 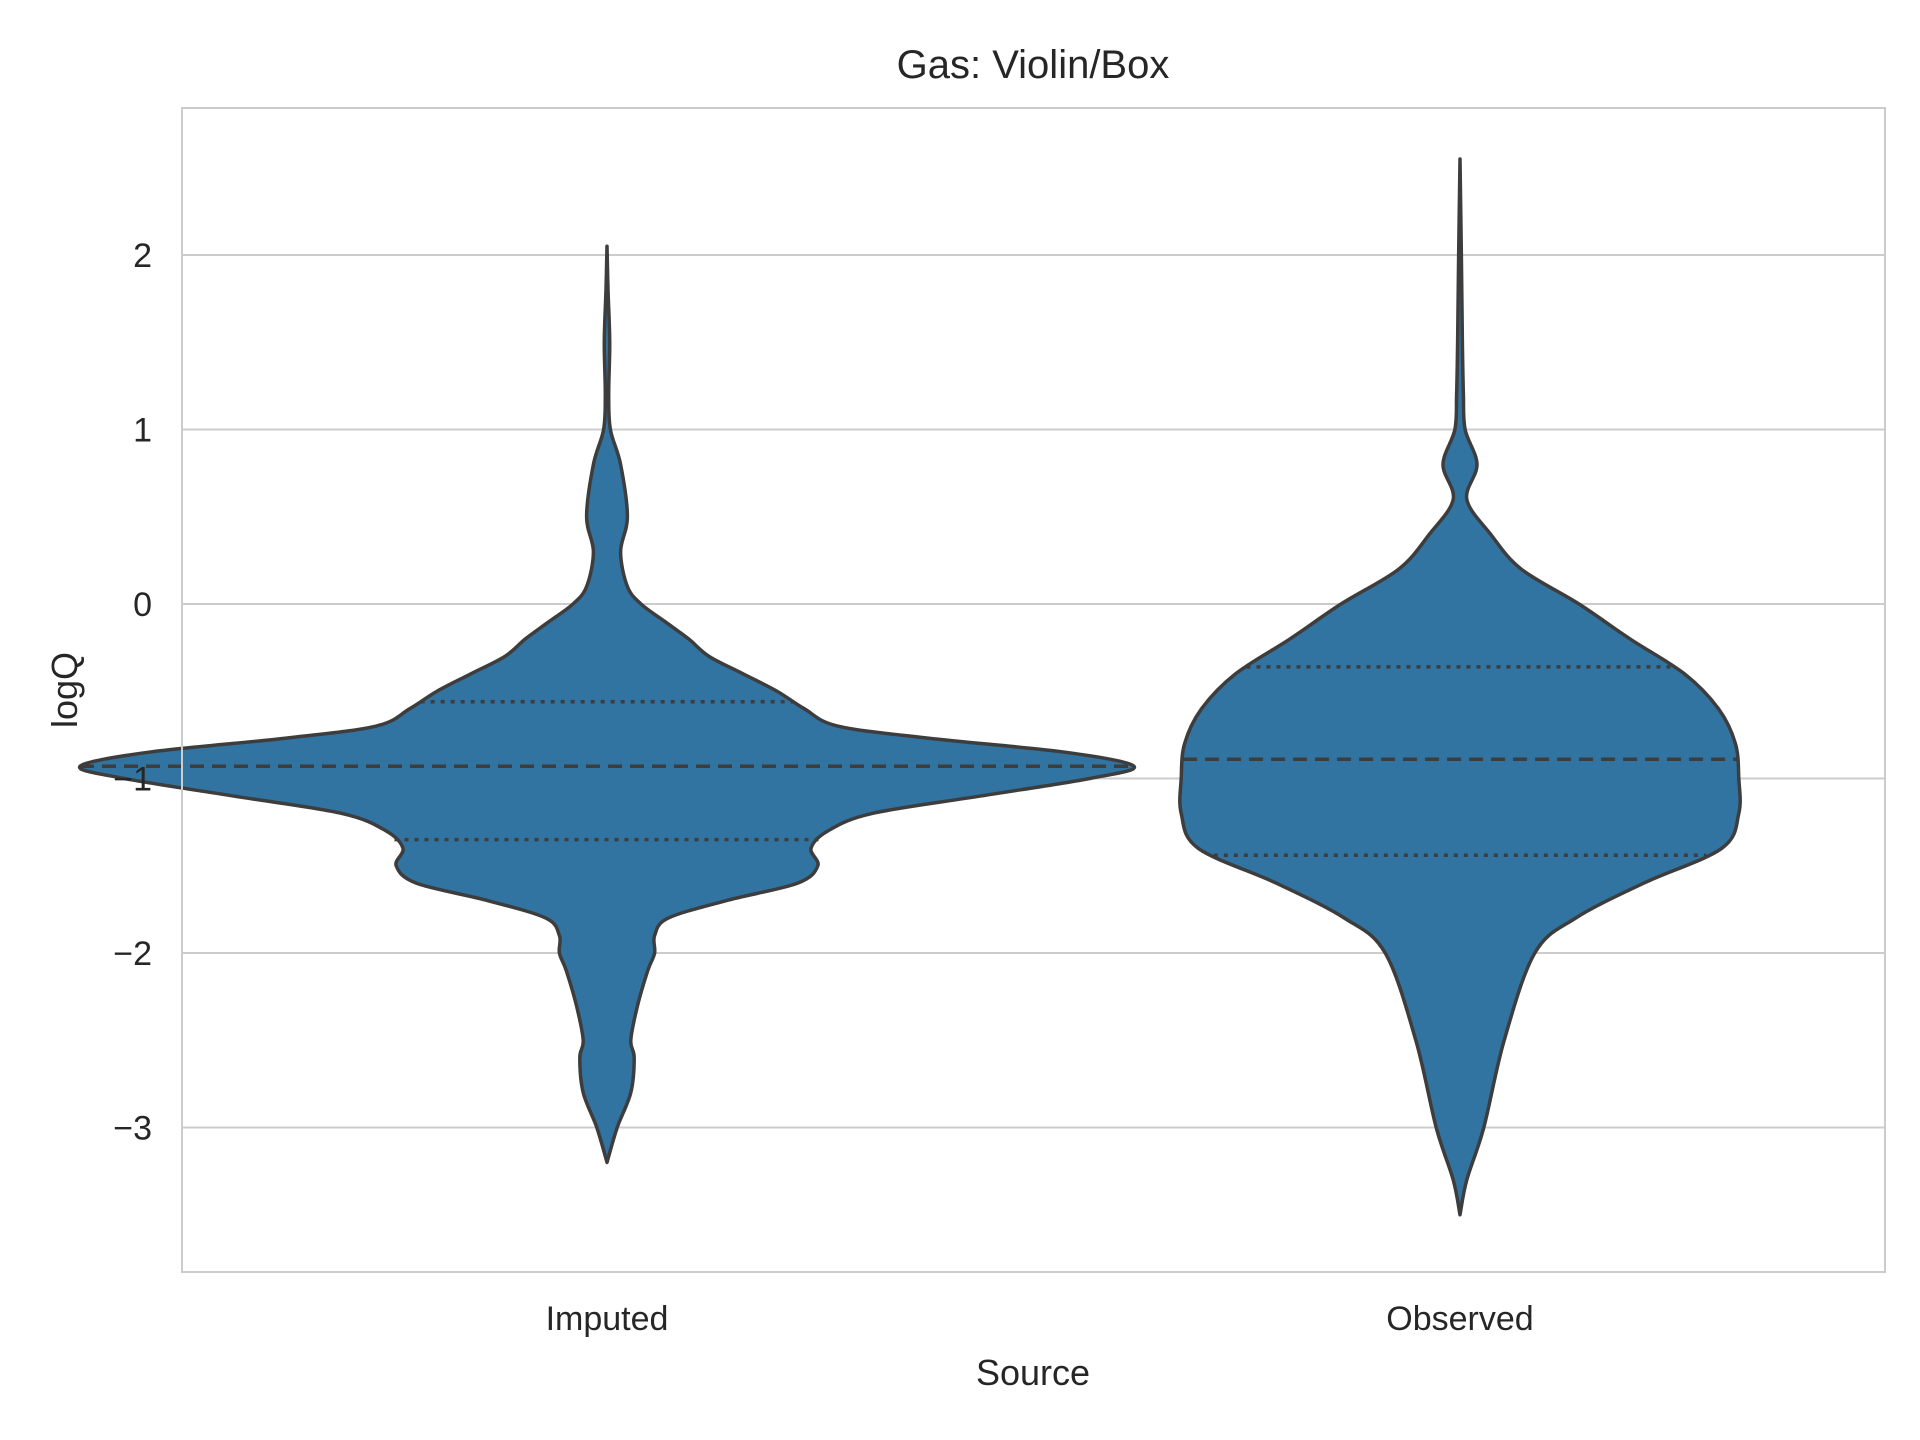 I want to click on y-tick-label: 2, so click(x=142, y=256).